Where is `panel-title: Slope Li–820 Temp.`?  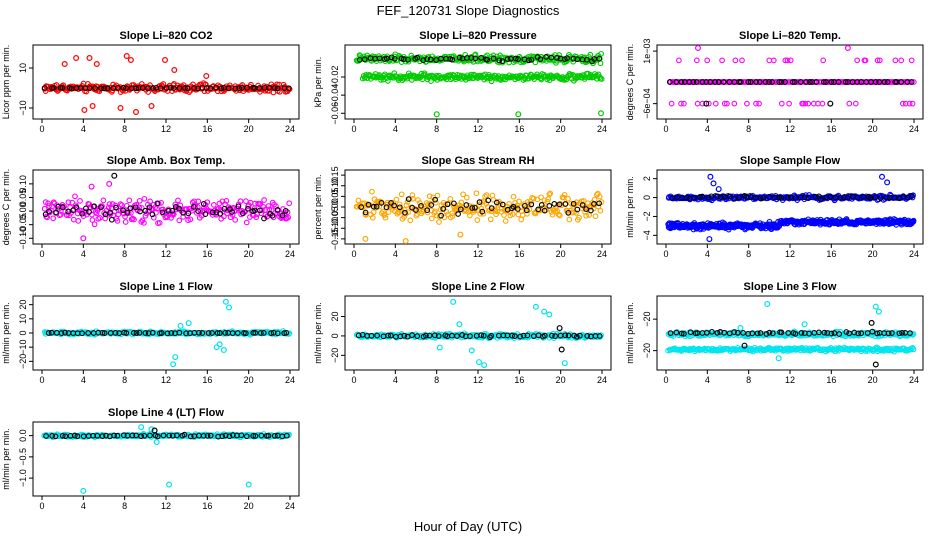
panel-title: Slope Li–820 Temp. is located at coordinates (790, 36).